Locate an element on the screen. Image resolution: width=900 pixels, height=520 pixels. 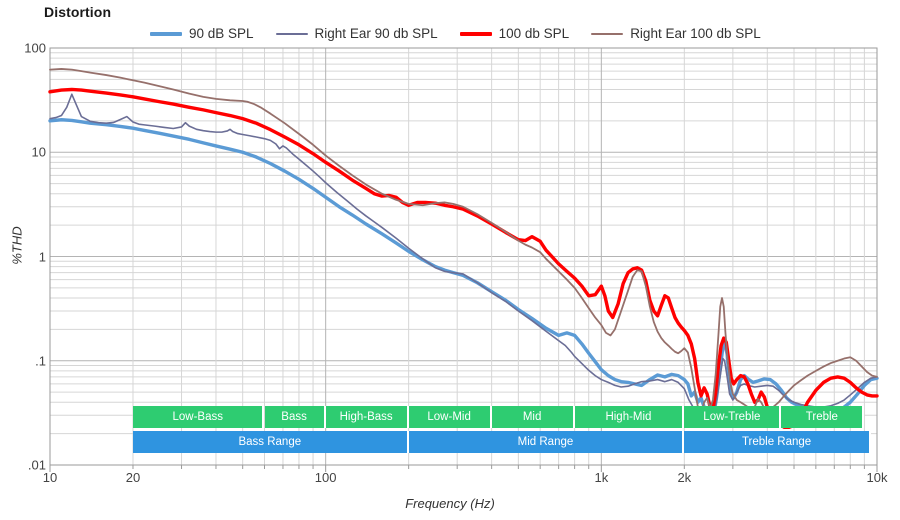
frequency-band: Treble is located at coordinates (823, 417).